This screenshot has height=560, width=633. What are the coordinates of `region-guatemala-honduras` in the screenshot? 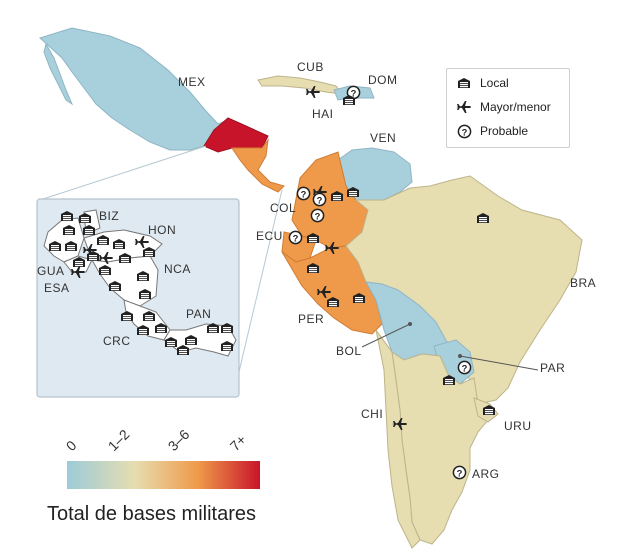 It's located at (236, 135).